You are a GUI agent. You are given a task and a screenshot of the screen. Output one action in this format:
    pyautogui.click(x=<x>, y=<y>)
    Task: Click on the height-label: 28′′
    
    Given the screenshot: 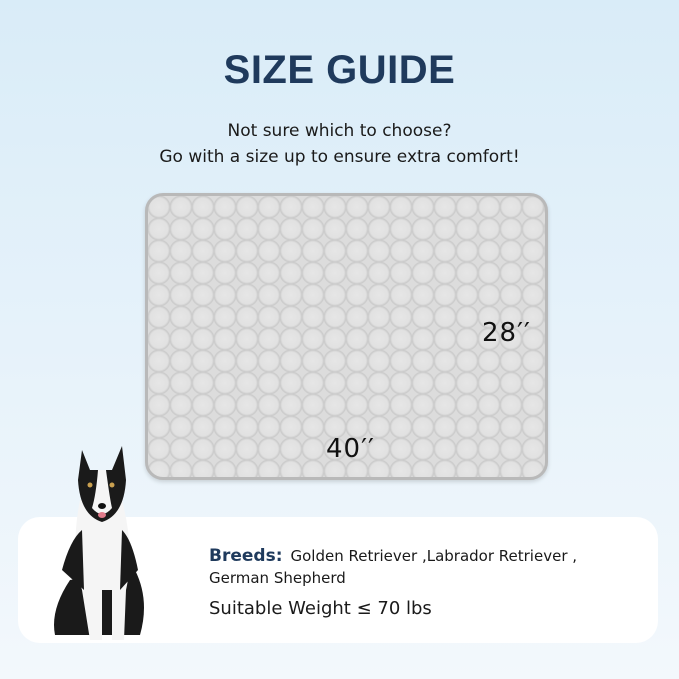 What is the action you would take?
    pyautogui.click(x=506, y=333)
    